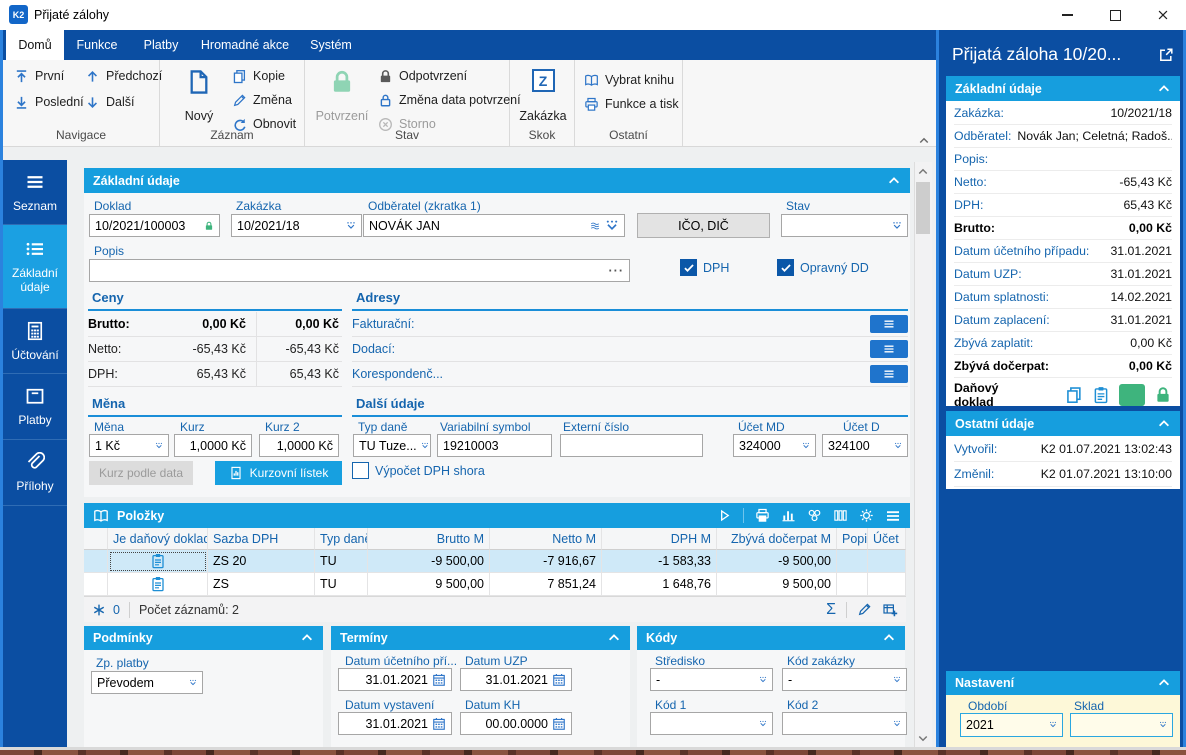  Describe the element at coordinates (213, 445) in the screenshot. I see `kurz-field: 1,0000 Kč` at that location.